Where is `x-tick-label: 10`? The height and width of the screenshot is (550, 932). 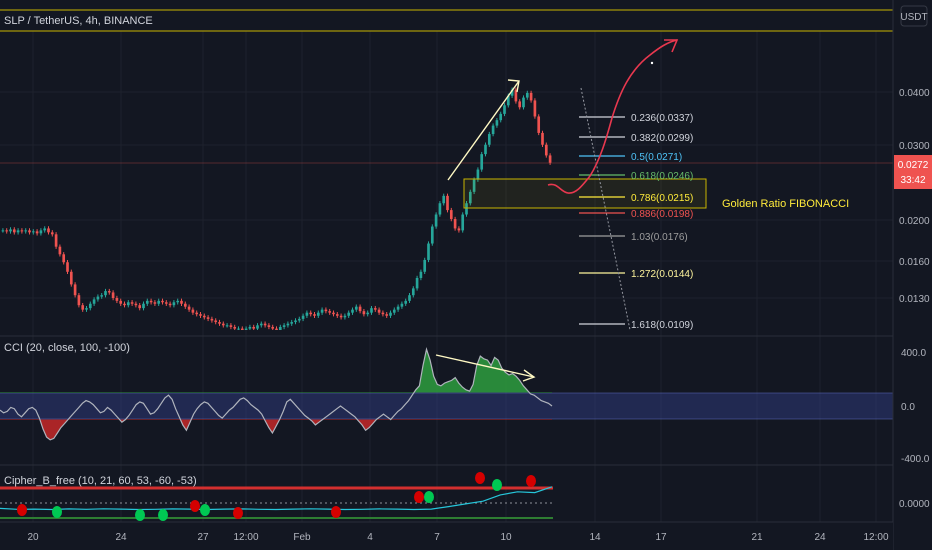
x-tick-label: 10 is located at coordinates (506, 537).